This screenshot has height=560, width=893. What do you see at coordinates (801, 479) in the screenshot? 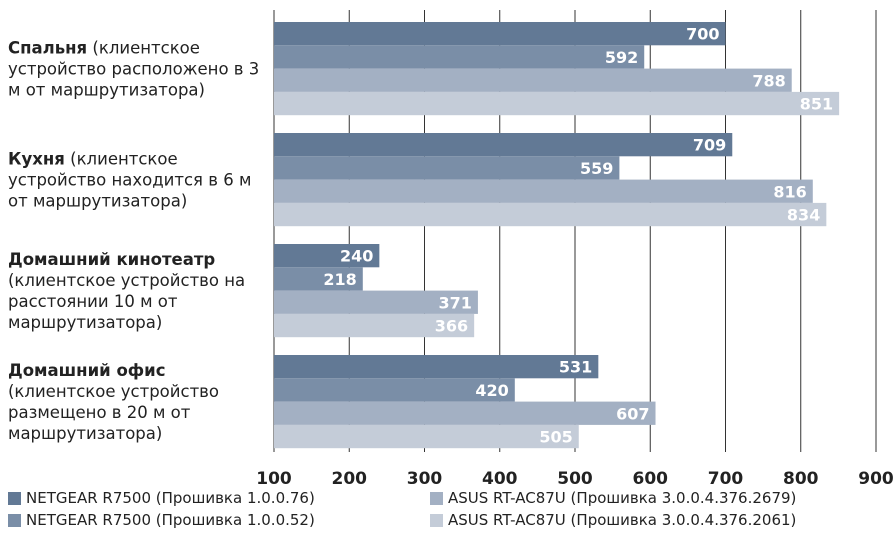
I see `x-tick-label: 800` at bounding box center [801, 479].